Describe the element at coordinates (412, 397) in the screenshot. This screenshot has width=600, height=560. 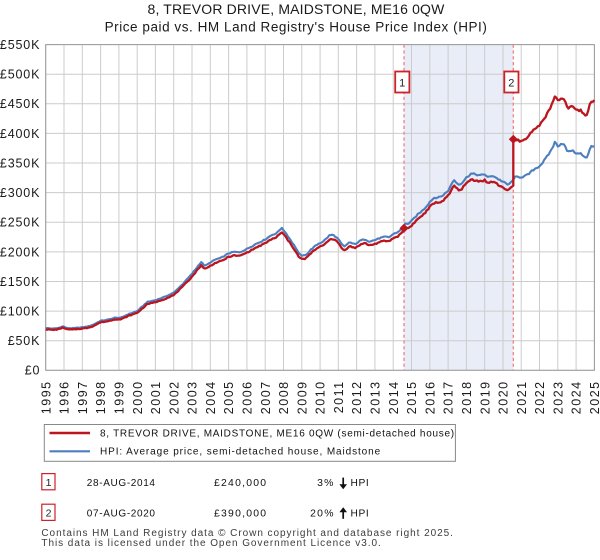
I see `svg-text: 2015` at that location.